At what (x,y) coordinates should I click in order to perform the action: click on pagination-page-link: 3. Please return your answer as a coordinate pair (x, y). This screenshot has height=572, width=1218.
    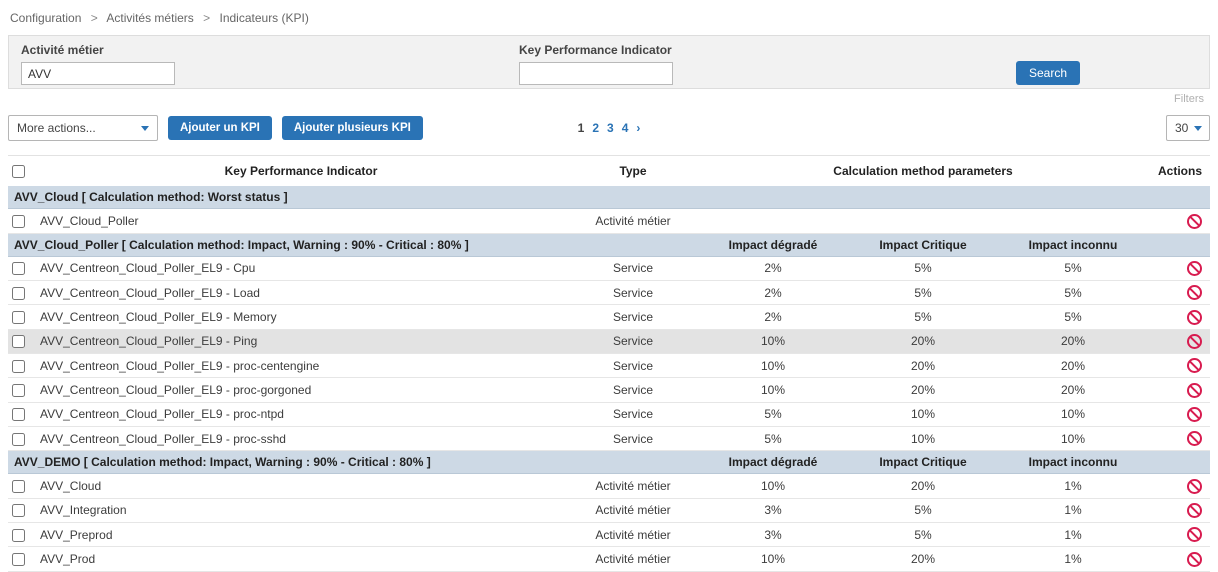
    Looking at the image, I should click on (610, 128).